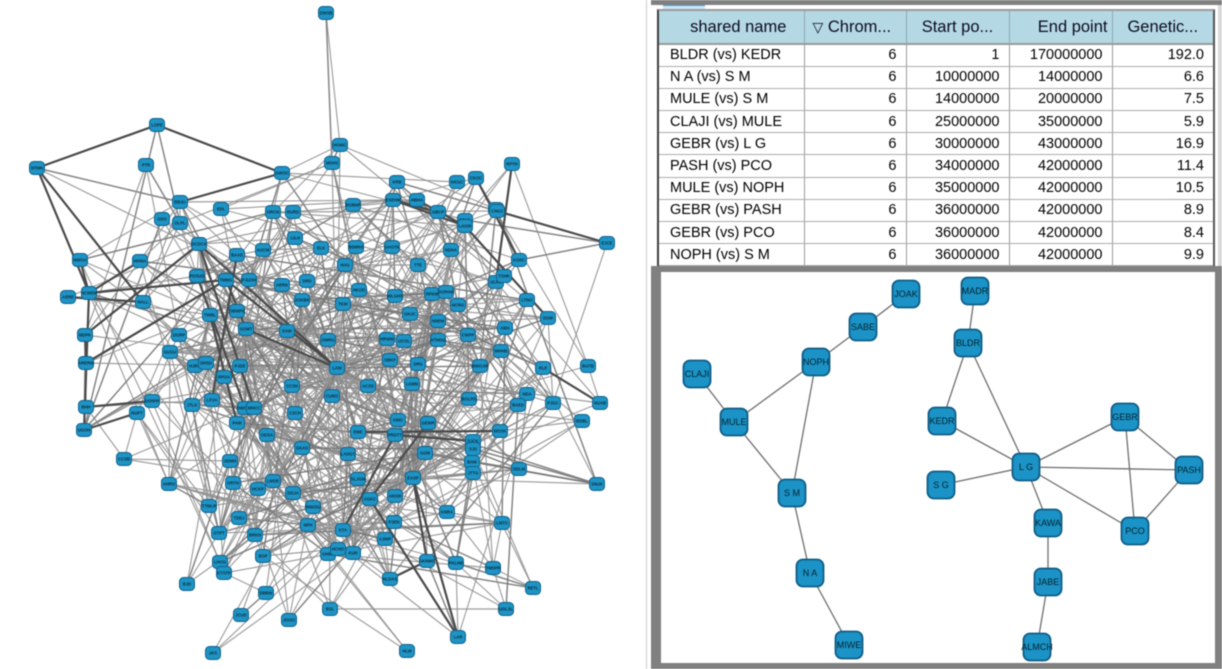 The height and width of the screenshot is (669, 1222). What do you see at coordinates (458, 305) in the screenshot?
I see `svg-text: NCRG` at bounding box center [458, 305].